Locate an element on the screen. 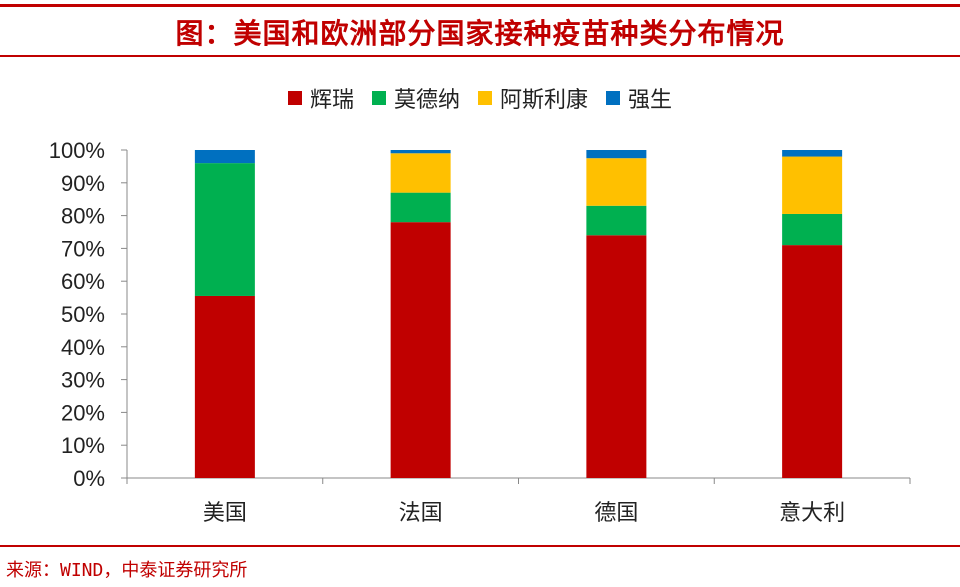  top-rule is located at coordinates (480, 5).